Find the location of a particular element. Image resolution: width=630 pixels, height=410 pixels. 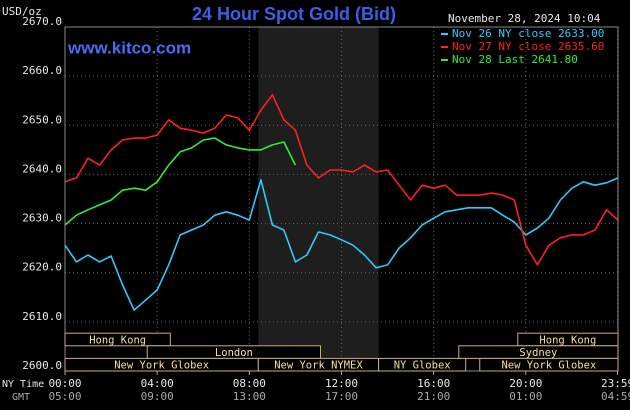

timestamp: November 28, 2024 10:04 is located at coordinates (524, 18).